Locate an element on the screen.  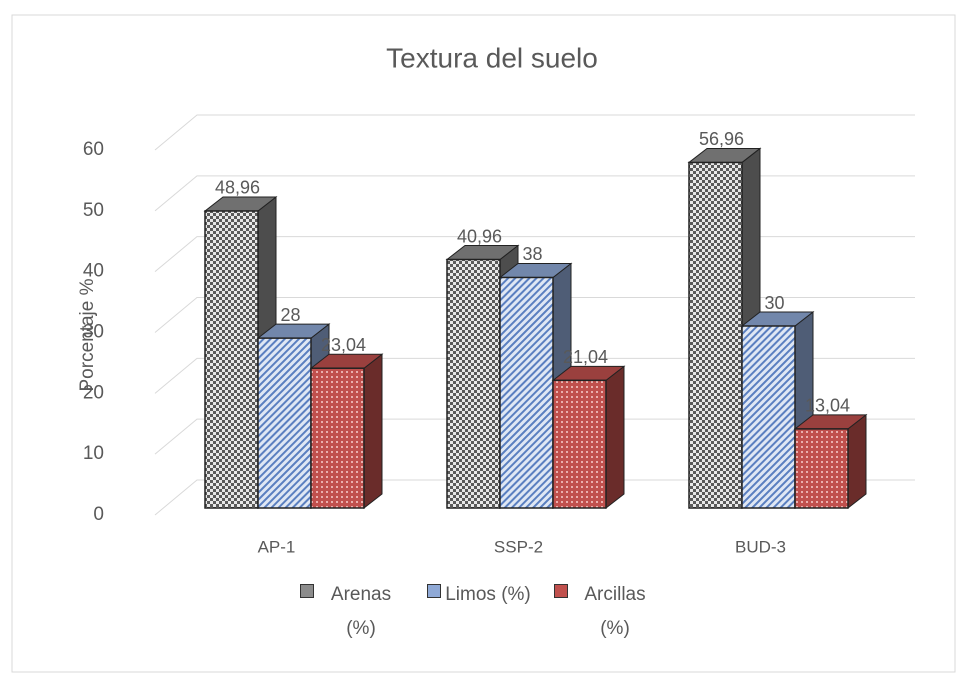
data-label: 23,04 is located at coordinates (343, 345).